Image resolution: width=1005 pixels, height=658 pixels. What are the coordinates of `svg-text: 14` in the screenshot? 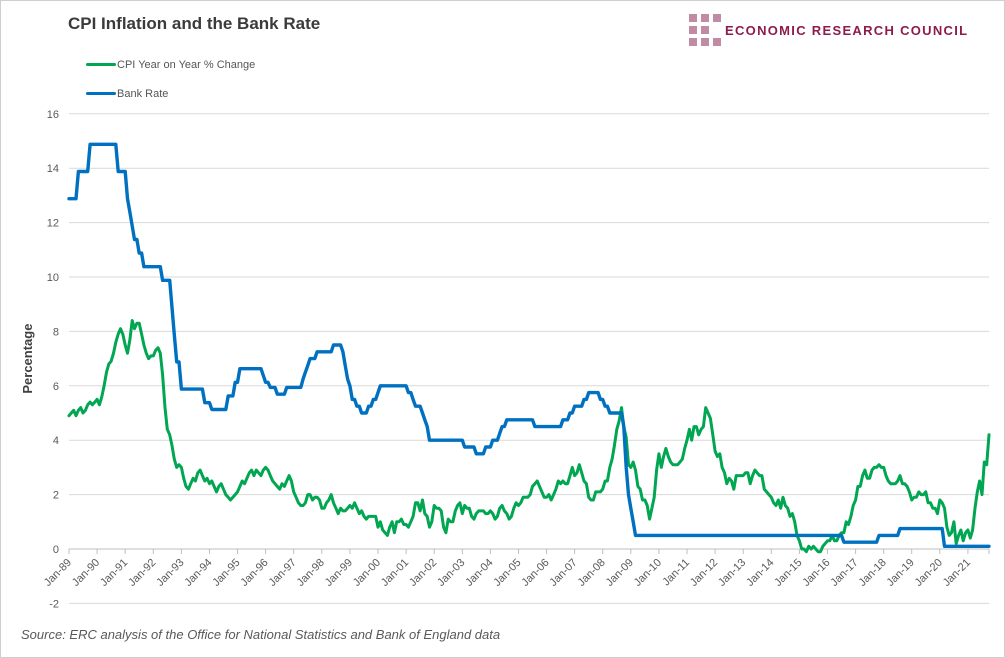 It's located at (53, 169).